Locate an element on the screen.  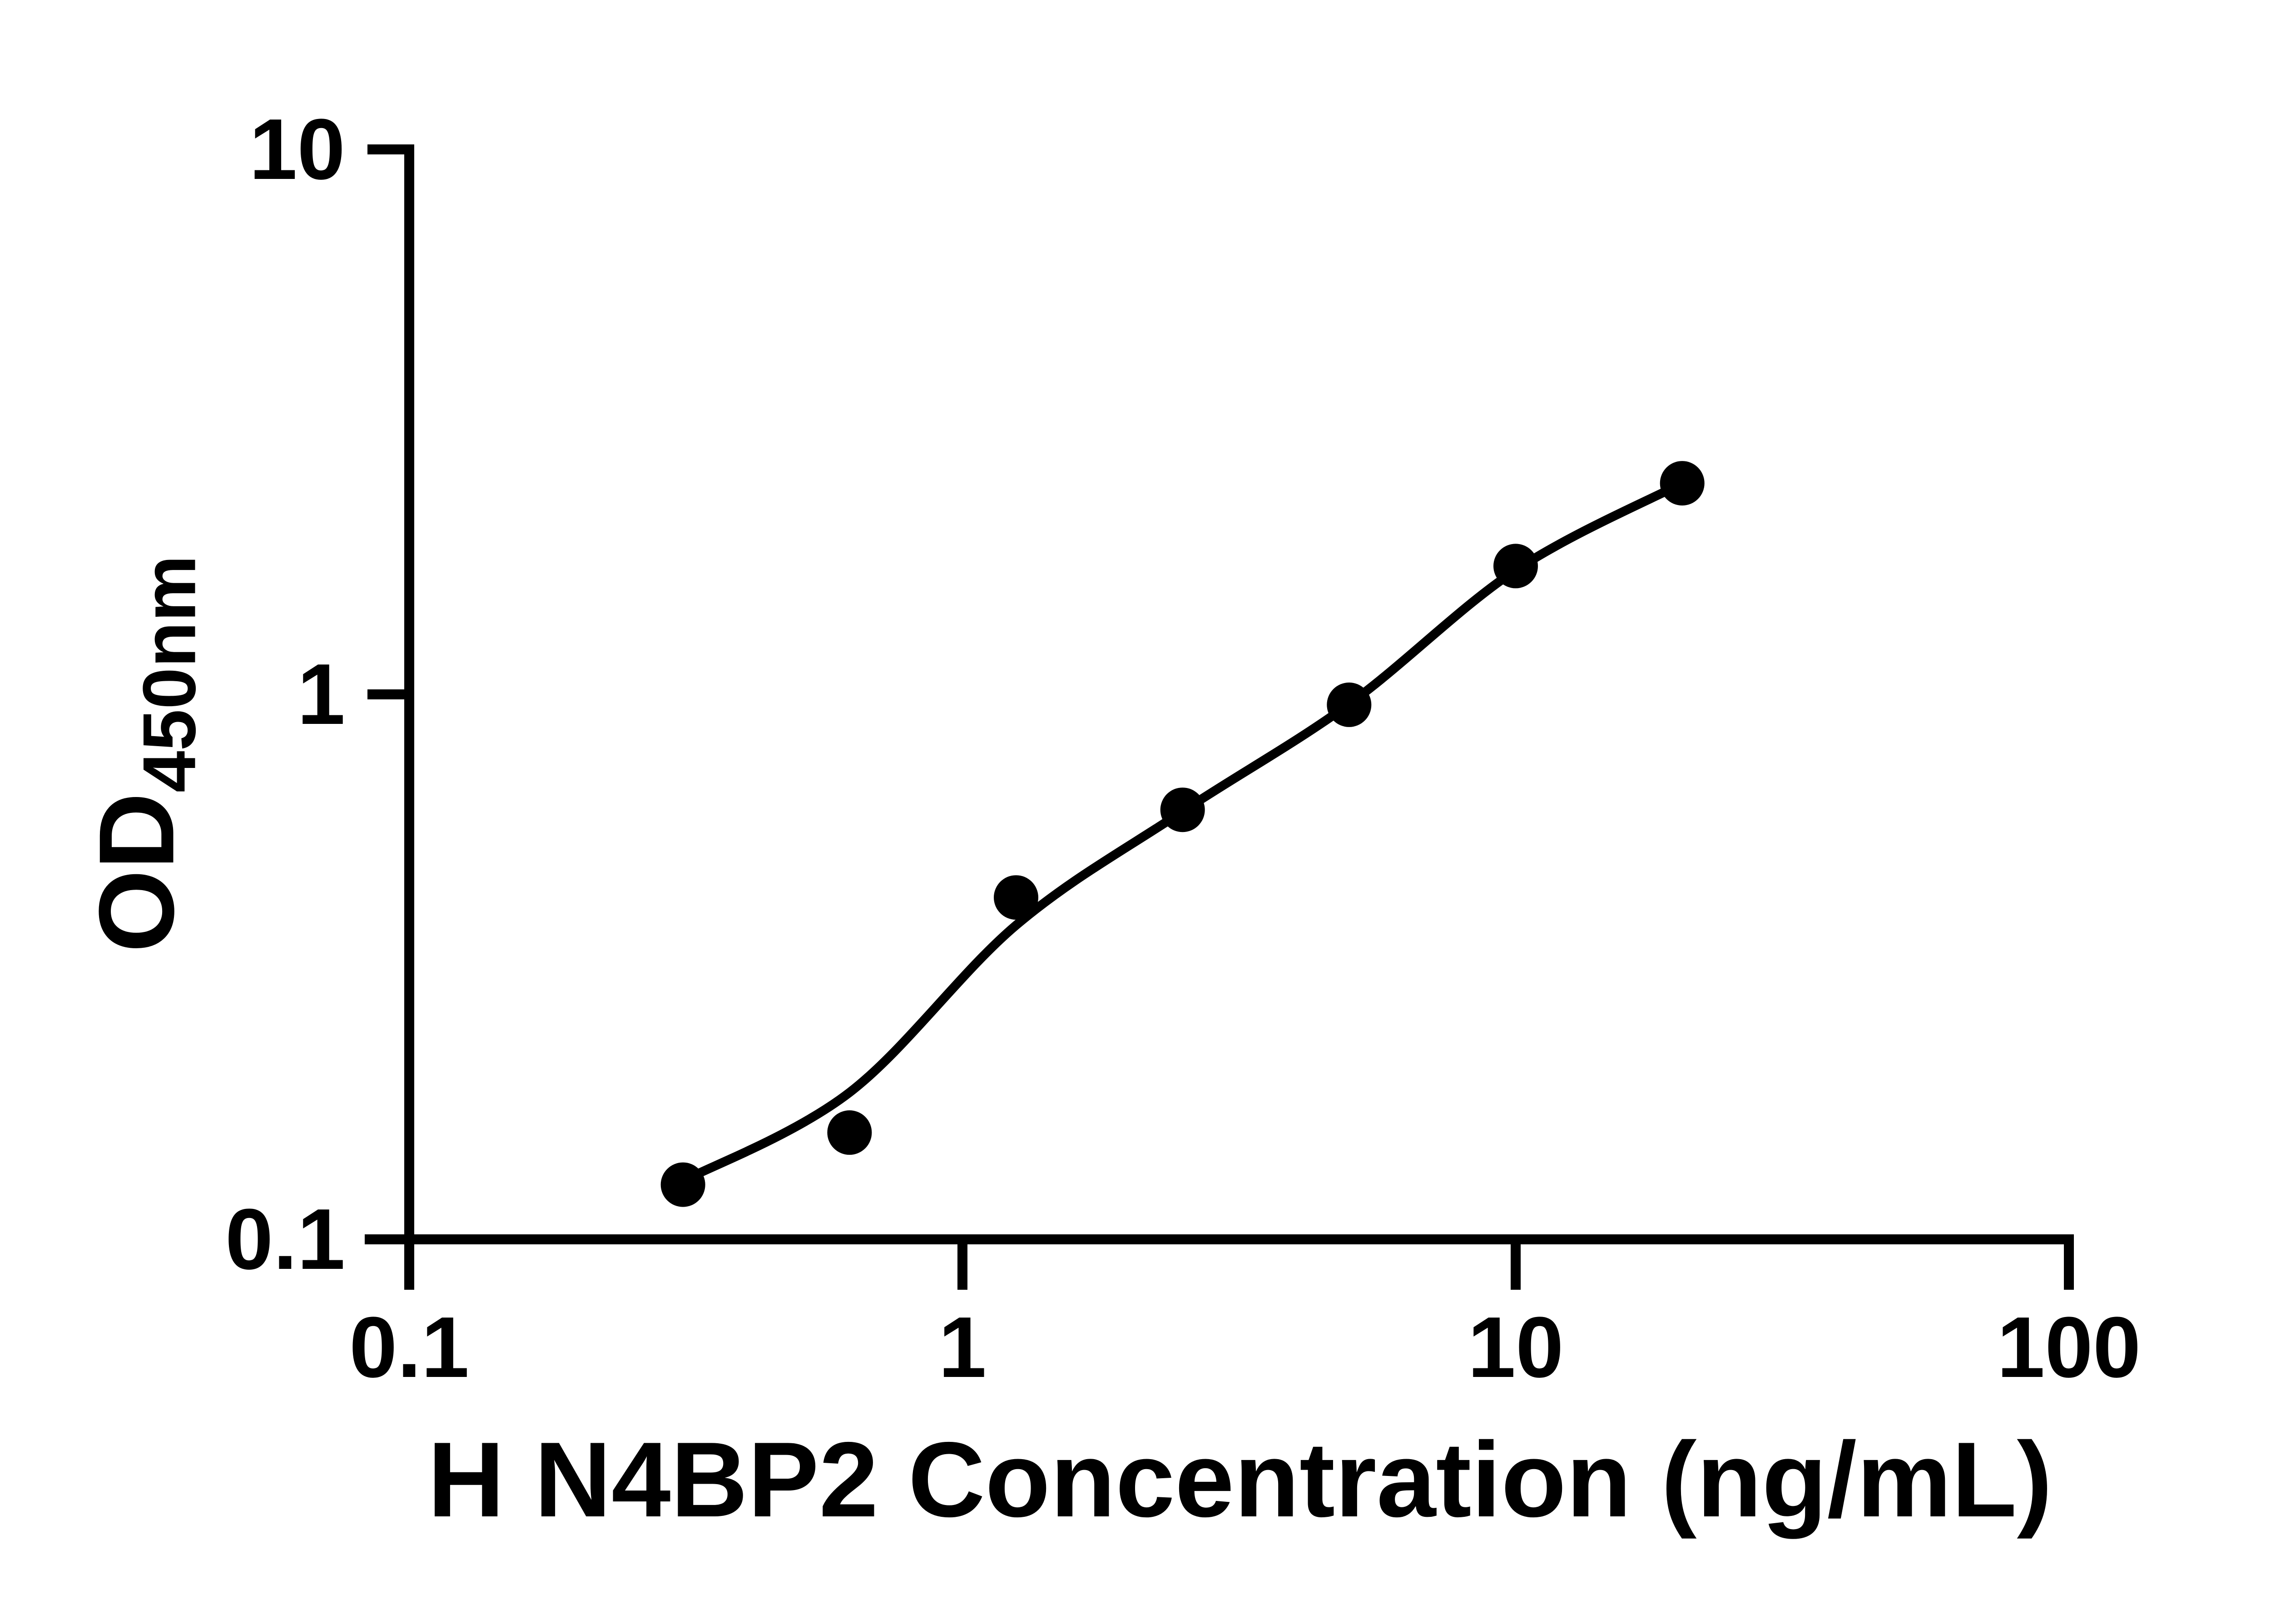
x-axis-title: H N4BP2 Concentration (ng/mL) is located at coordinates (1240, 1479).